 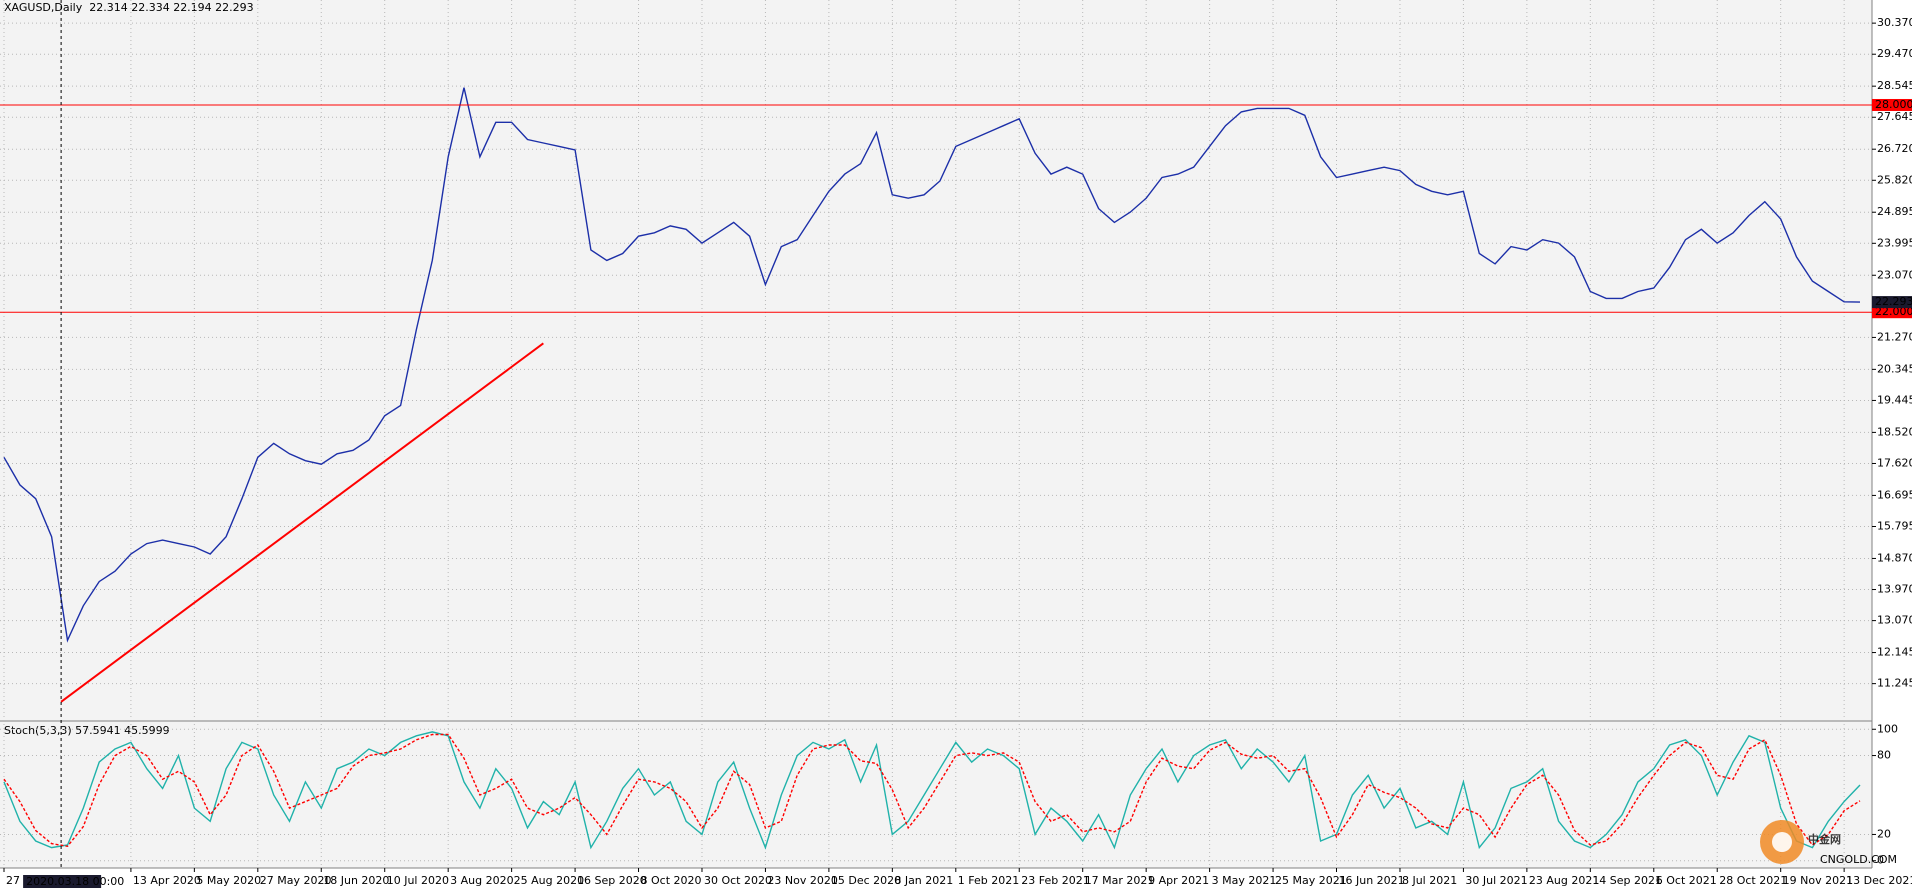 I want to click on watermark-site: CNGOLD.COM, so click(x=1858, y=859).